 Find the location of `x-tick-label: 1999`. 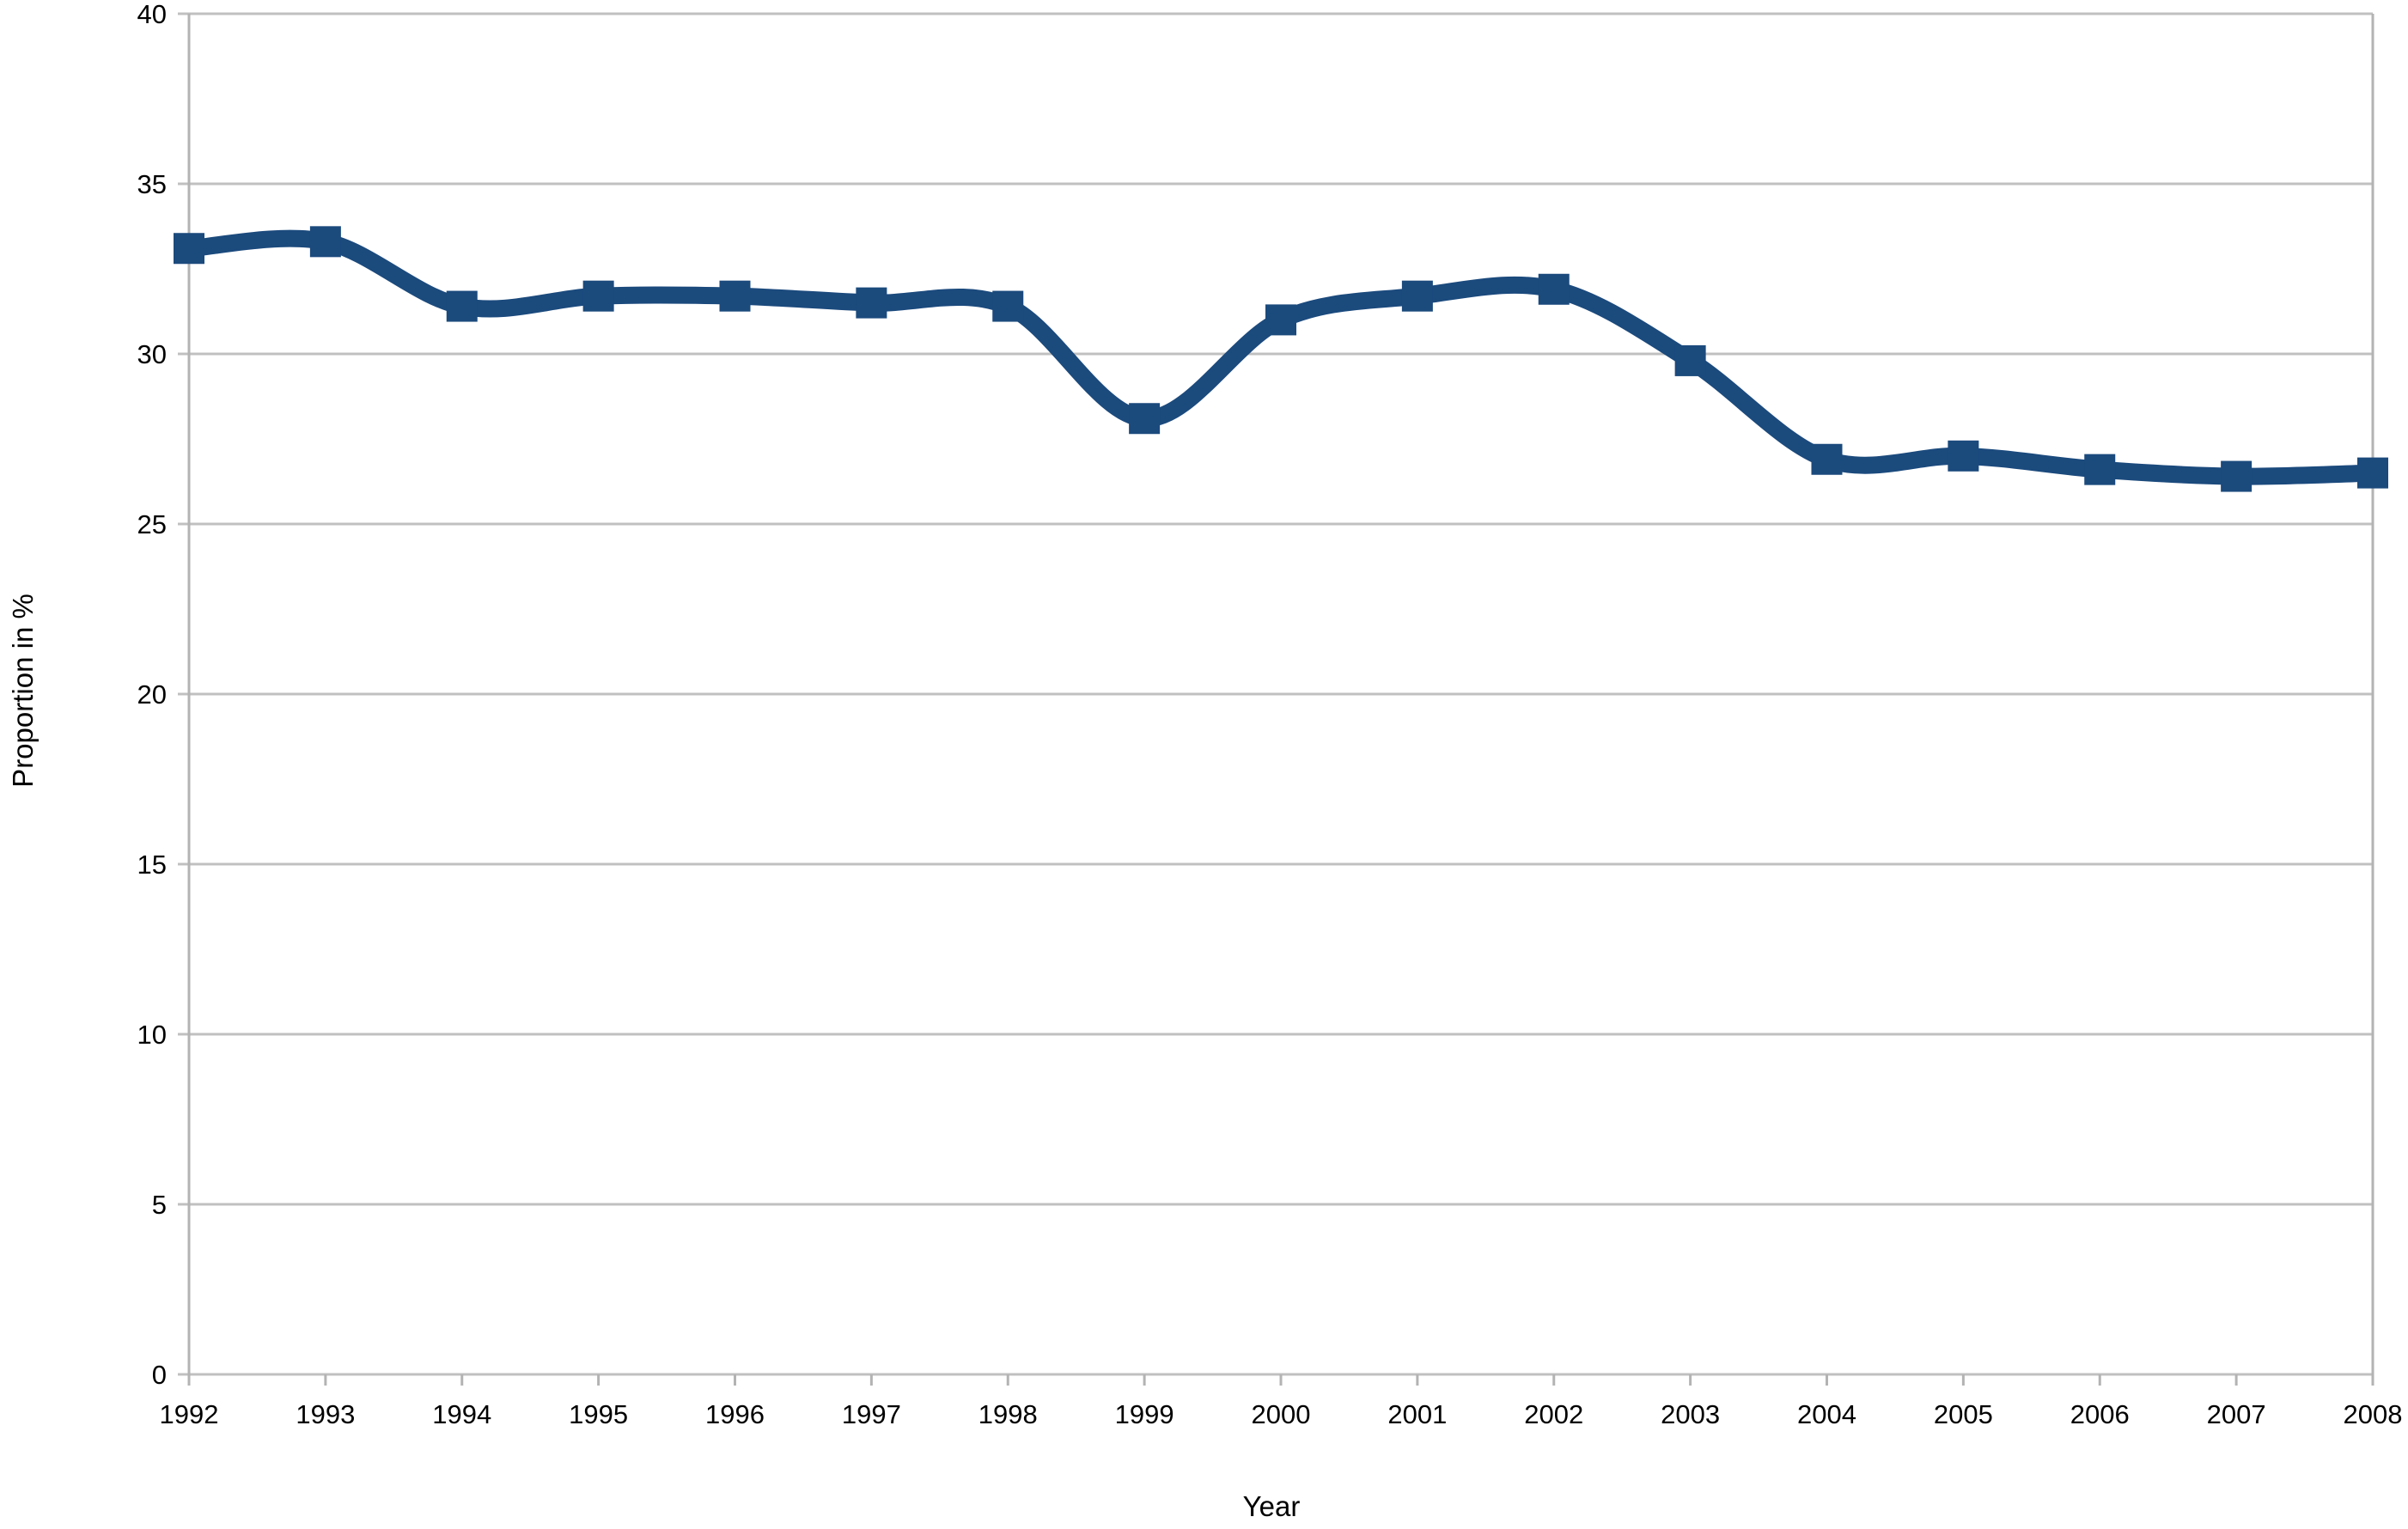

x-tick-label: 1999 is located at coordinates (1144, 1414).